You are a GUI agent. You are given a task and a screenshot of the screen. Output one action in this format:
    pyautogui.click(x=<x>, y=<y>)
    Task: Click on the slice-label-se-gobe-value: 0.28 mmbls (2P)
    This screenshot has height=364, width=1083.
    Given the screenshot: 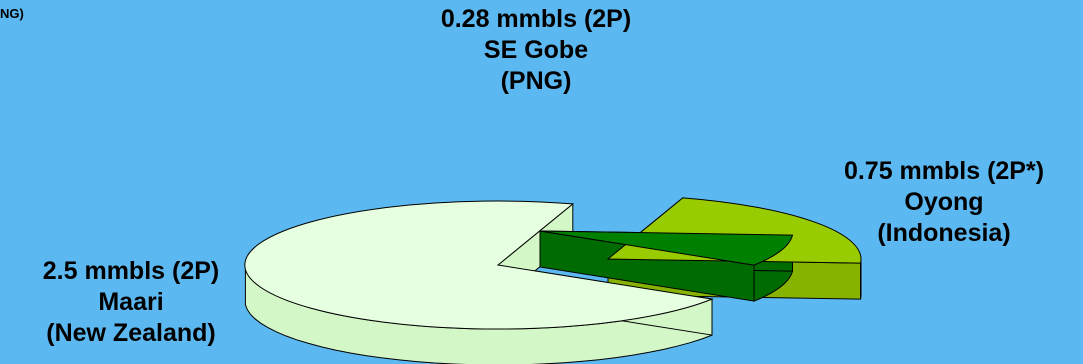 What is the action you would take?
    pyautogui.click(x=536, y=19)
    